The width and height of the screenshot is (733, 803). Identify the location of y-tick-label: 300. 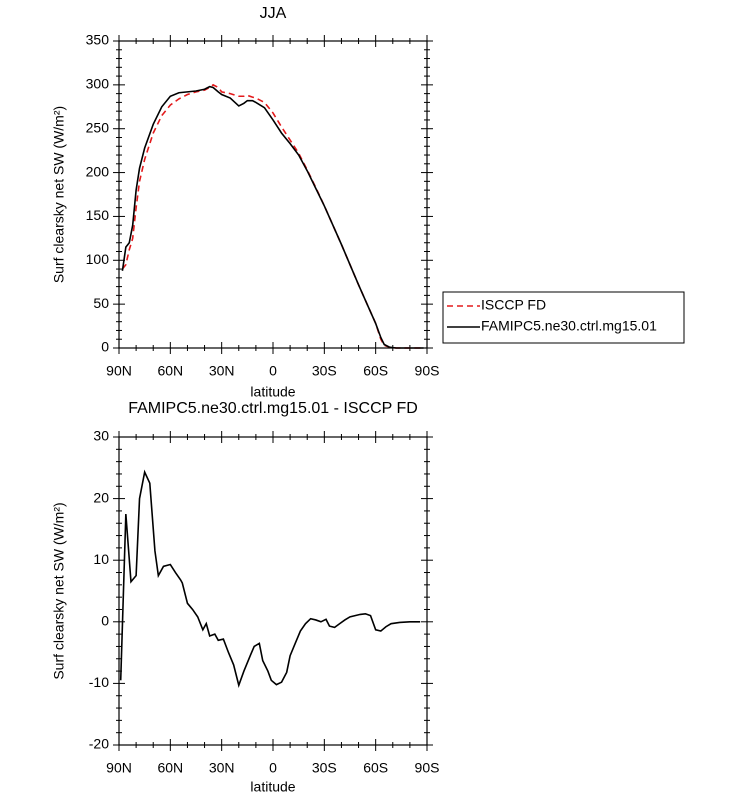
(98, 84).